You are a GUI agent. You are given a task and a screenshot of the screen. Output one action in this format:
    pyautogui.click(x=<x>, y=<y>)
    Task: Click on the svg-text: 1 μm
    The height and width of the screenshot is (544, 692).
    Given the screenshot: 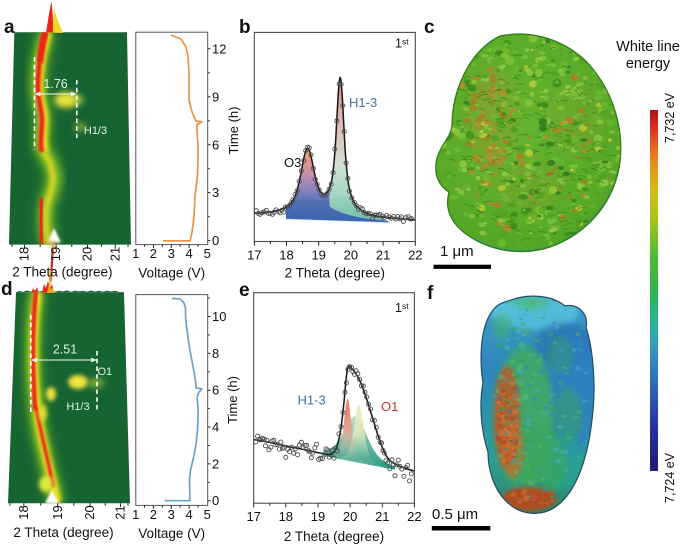 What is the action you would take?
    pyautogui.click(x=457, y=251)
    